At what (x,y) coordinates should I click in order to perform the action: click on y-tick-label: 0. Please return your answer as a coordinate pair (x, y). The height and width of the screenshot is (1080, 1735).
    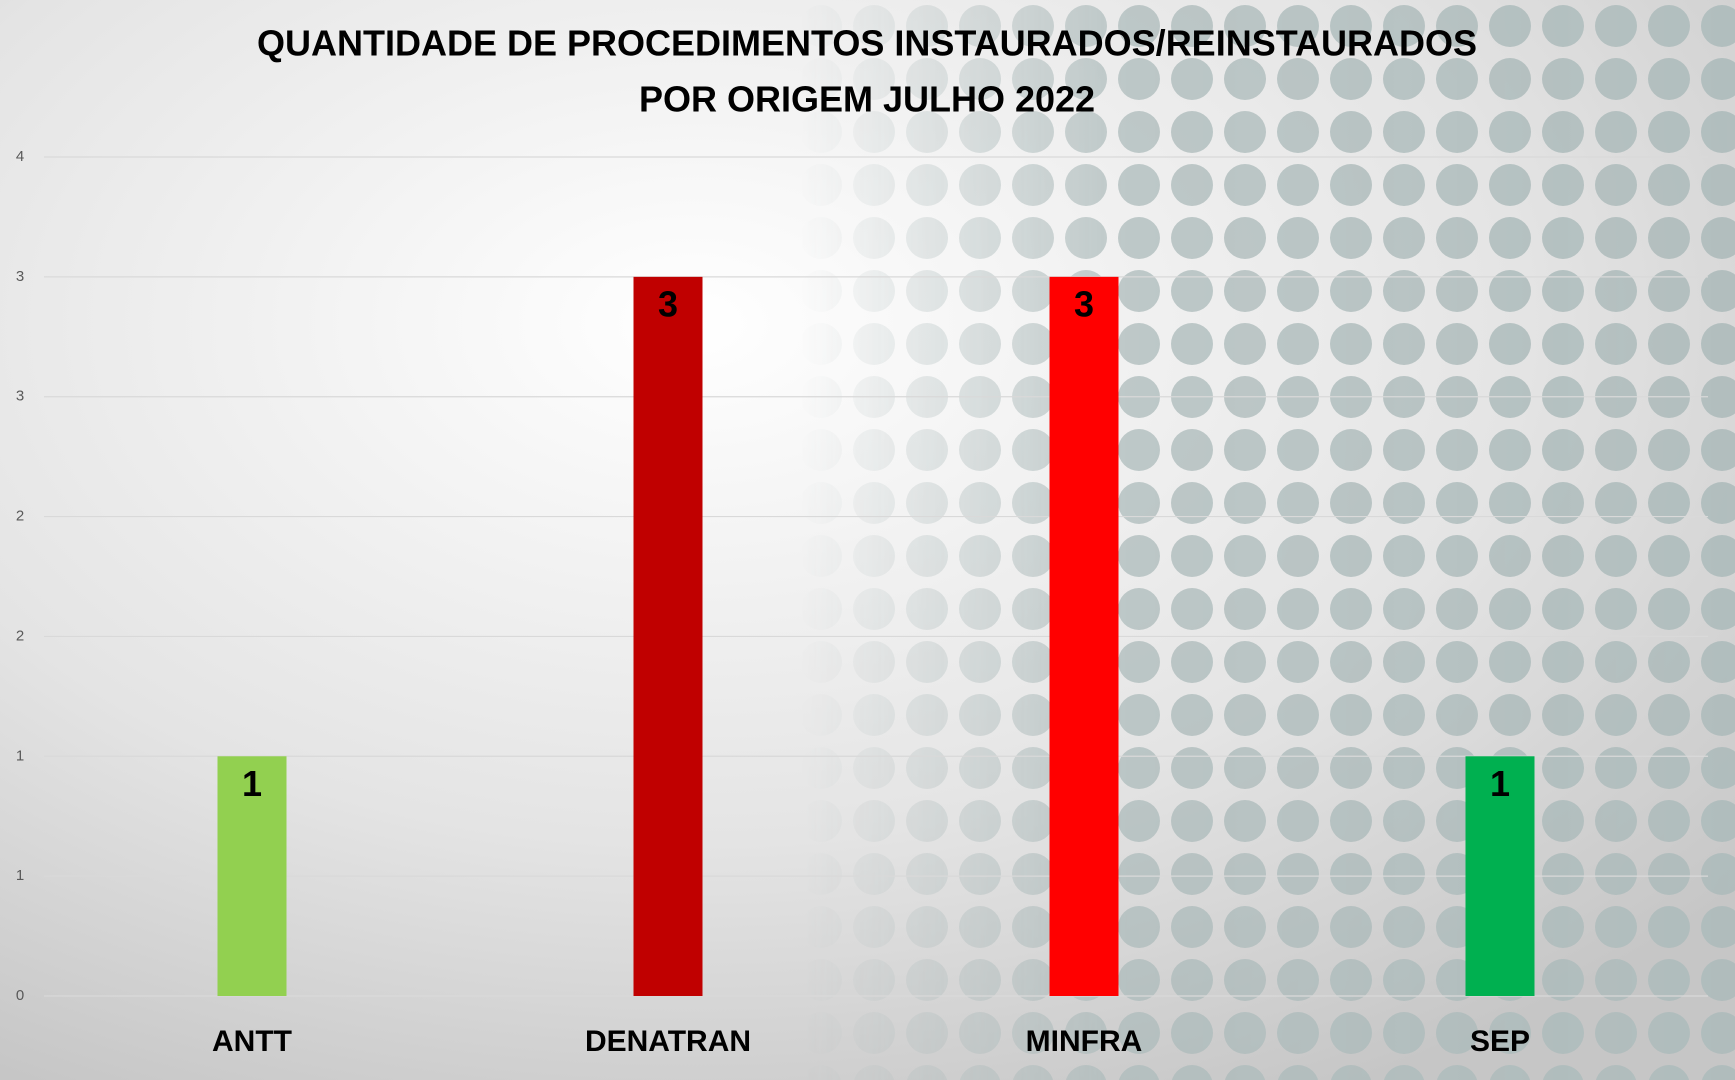
    Looking at the image, I should click on (20, 995).